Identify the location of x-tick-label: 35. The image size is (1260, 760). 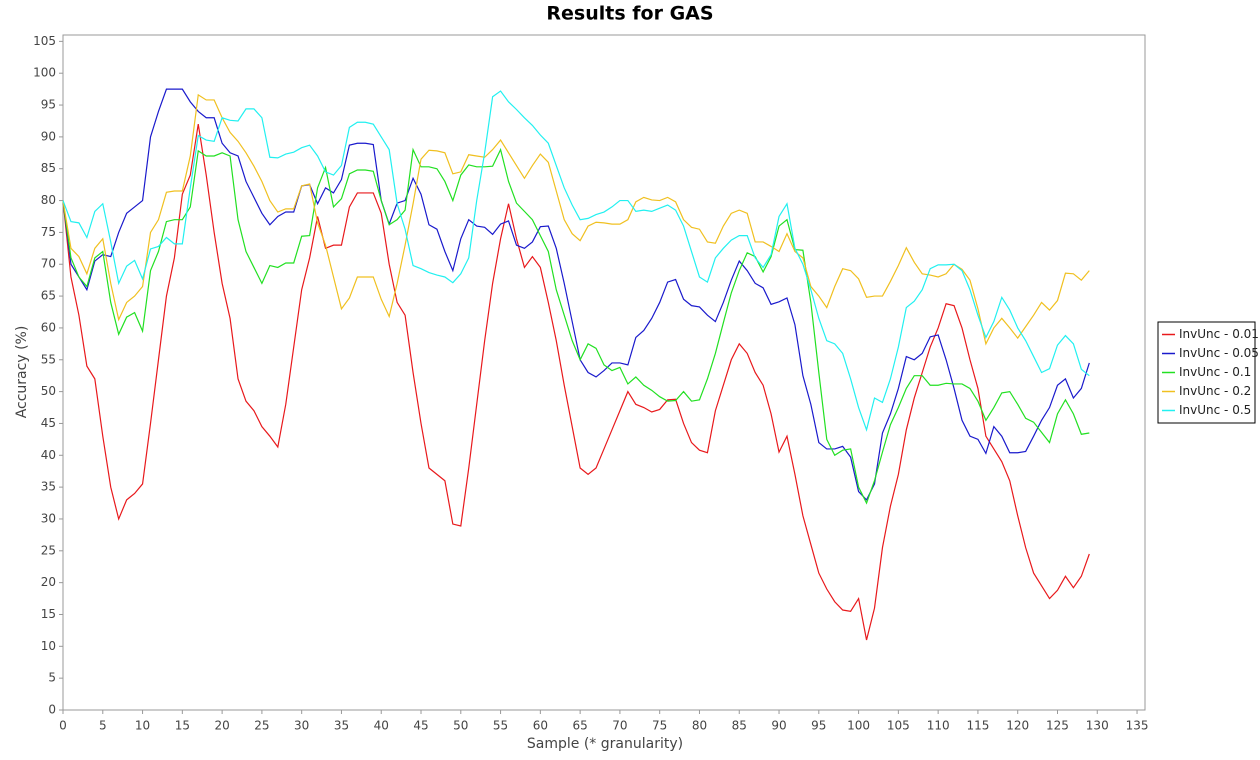
(341, 726).